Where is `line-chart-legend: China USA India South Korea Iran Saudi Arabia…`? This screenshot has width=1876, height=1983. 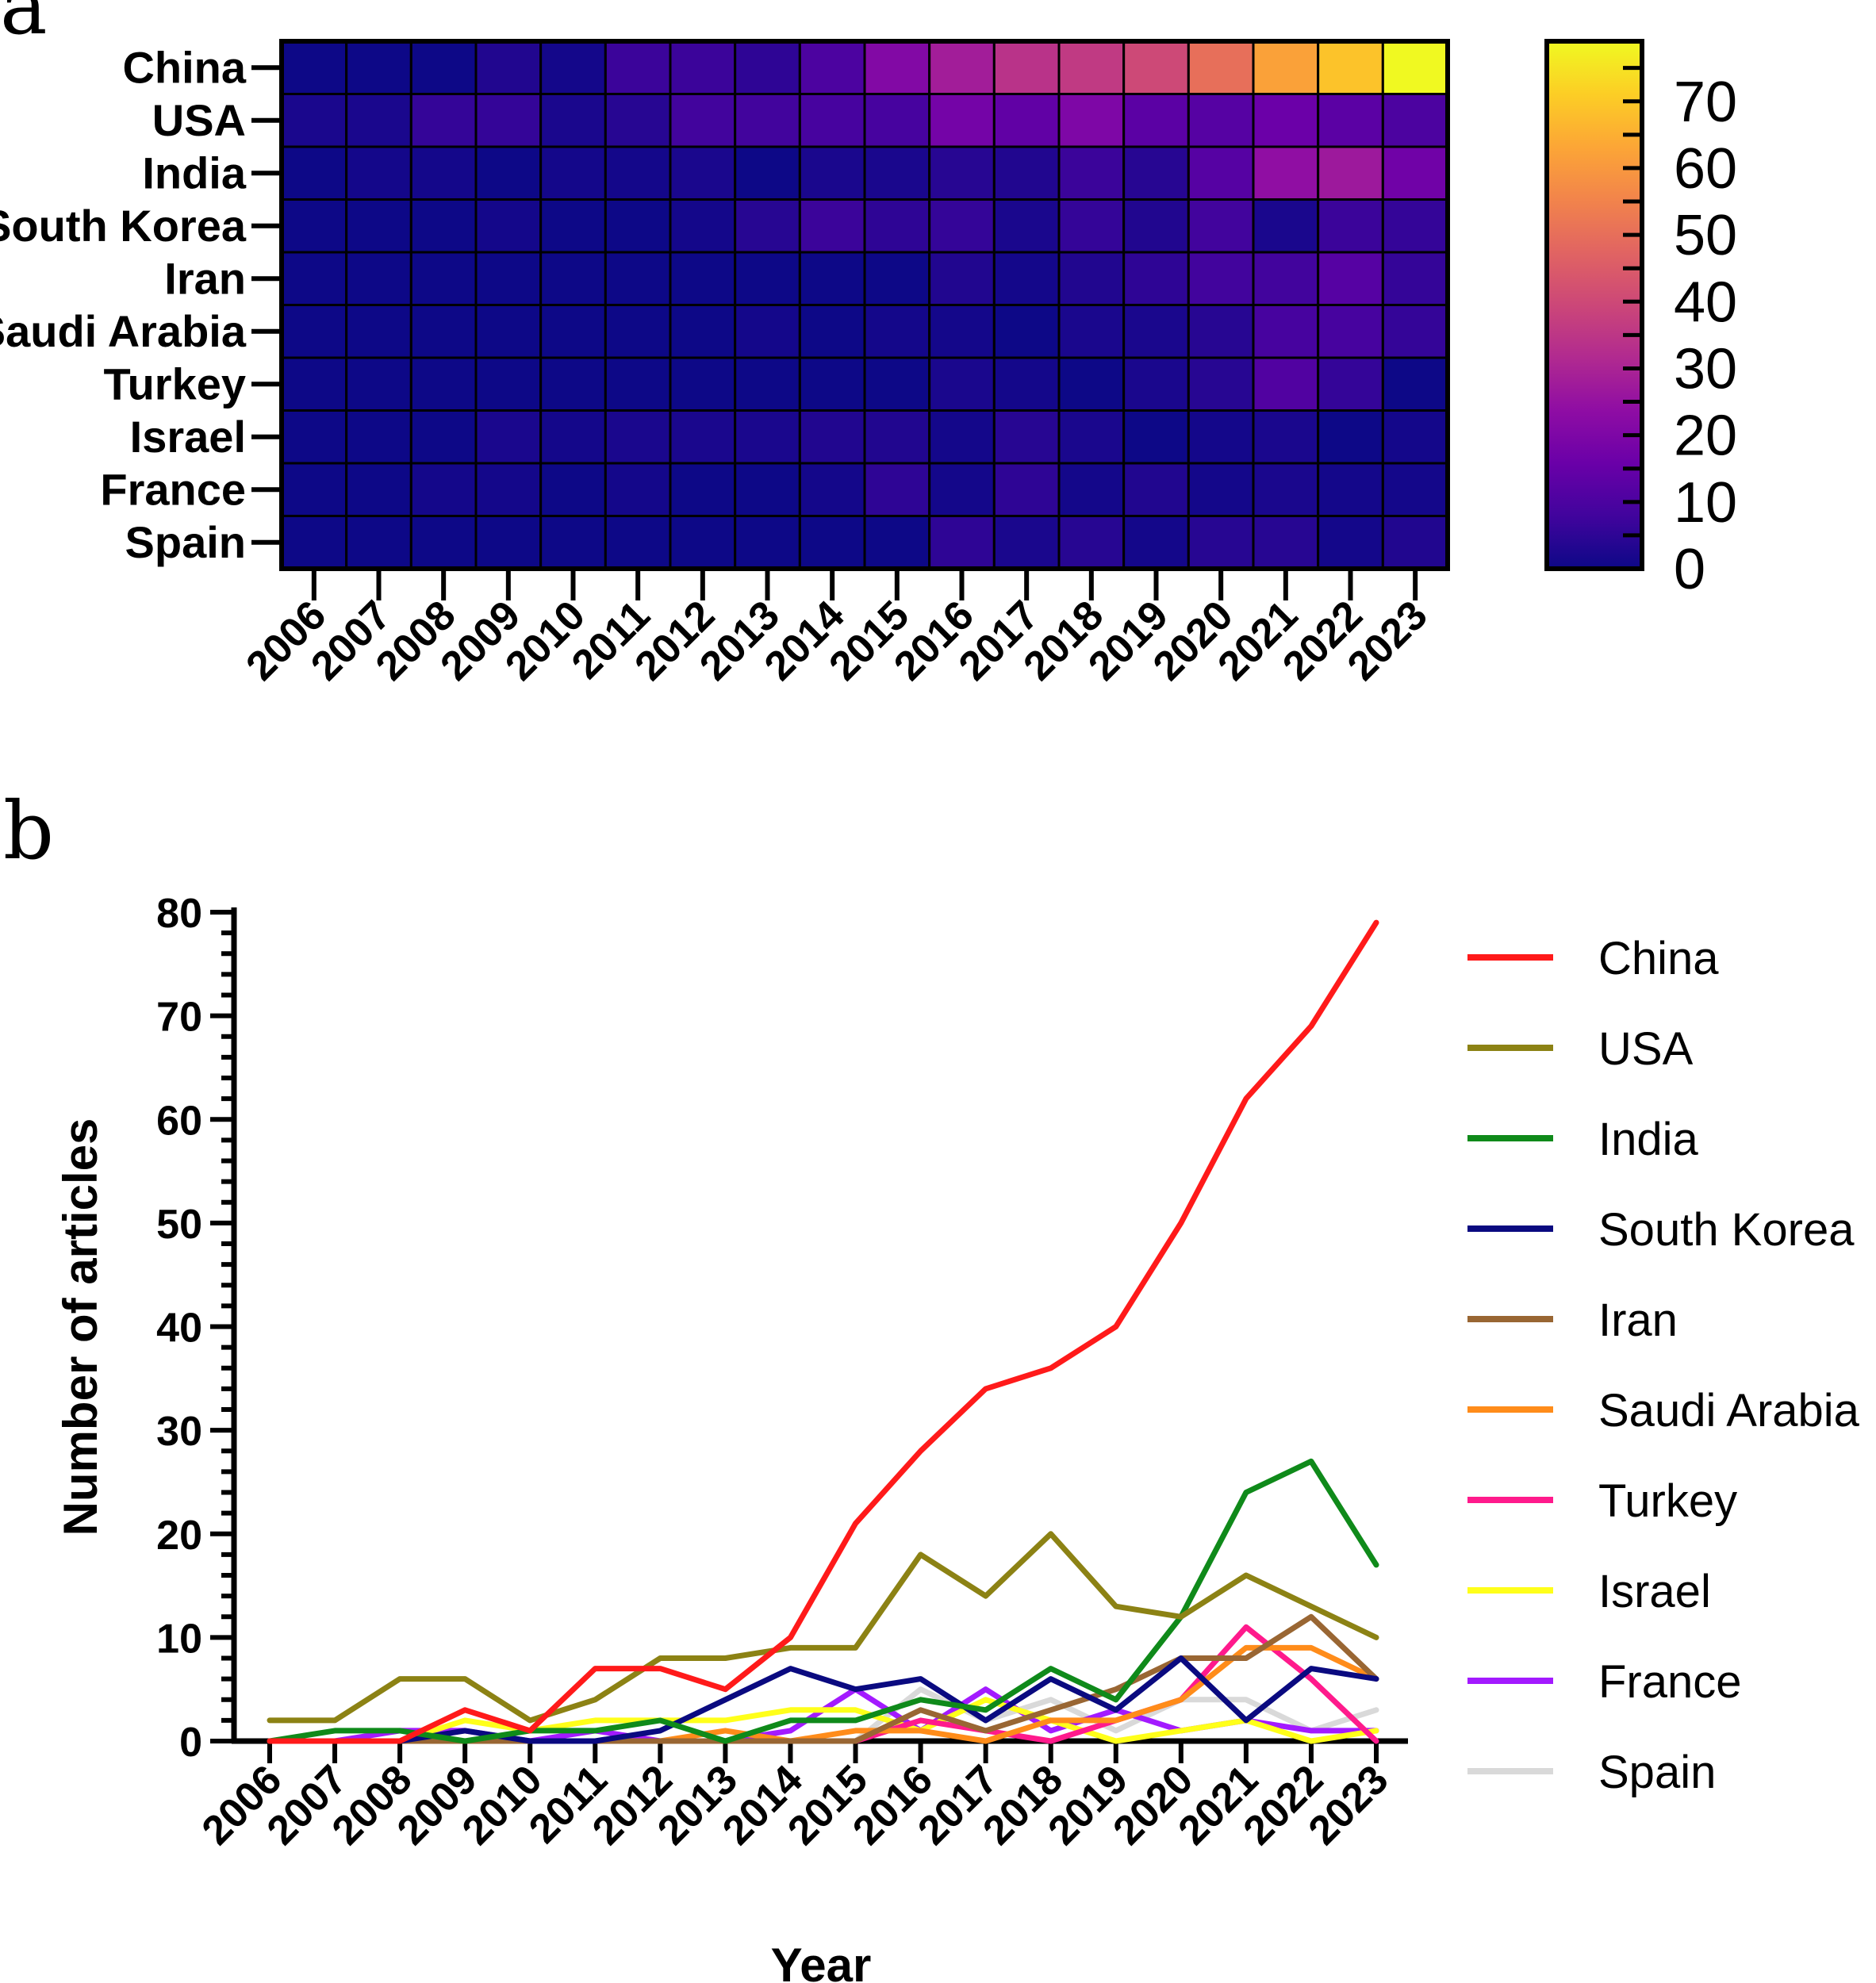
line-chart-legend: China USA India South Korea Iran Saudi Arabia… is located at coordinates (1663, 1366).